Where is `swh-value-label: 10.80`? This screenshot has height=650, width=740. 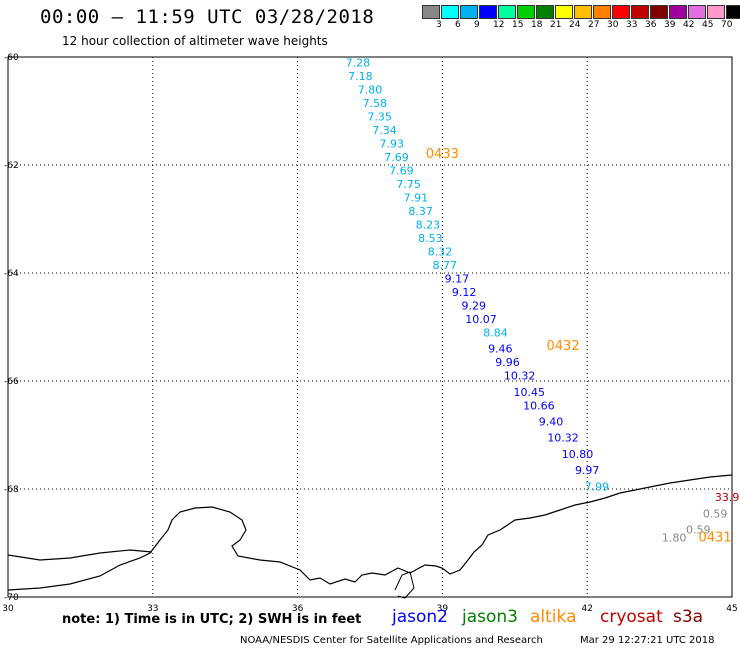
swh-value-label: 10.80 is located at coordinates (578, 454).